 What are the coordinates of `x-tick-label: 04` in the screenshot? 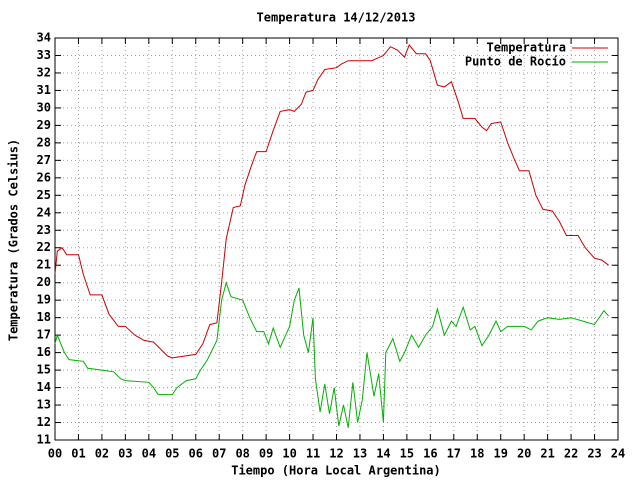 It's located at (149, 454).